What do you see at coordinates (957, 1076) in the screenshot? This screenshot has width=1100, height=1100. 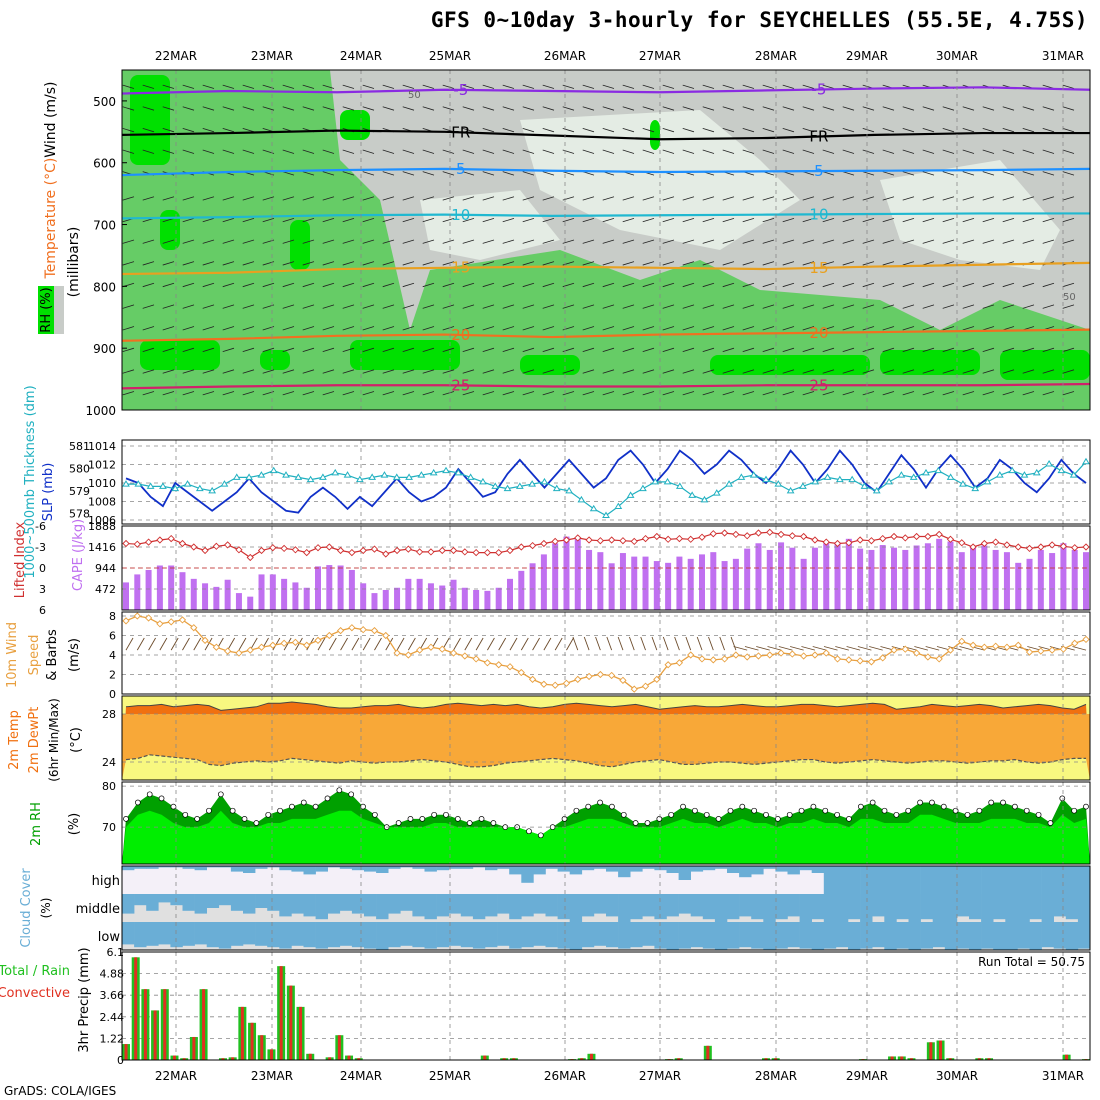 I see `bottom-date-tick: 30MAR` at bounding box center [957, 1076].